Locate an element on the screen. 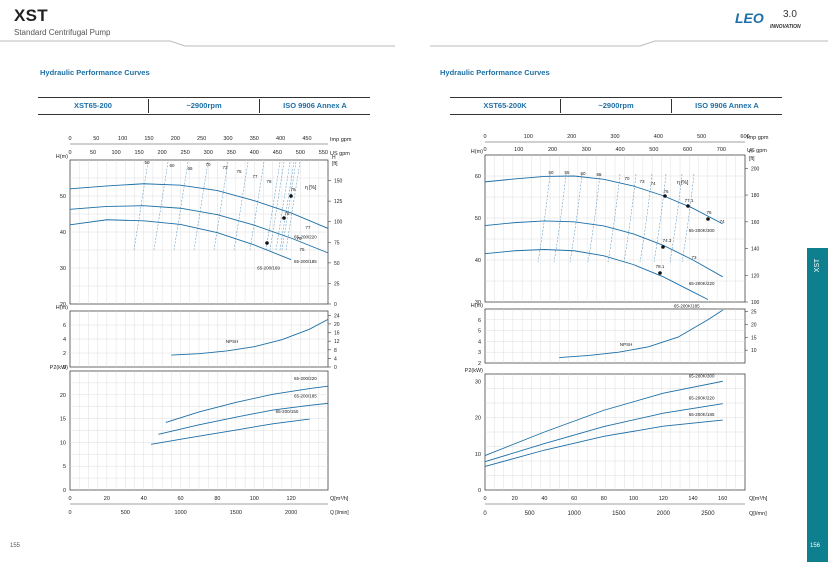 The height and width of the screenshot is (562, 828). left-imp-tick: 350 is located at coordinates (254, 139).